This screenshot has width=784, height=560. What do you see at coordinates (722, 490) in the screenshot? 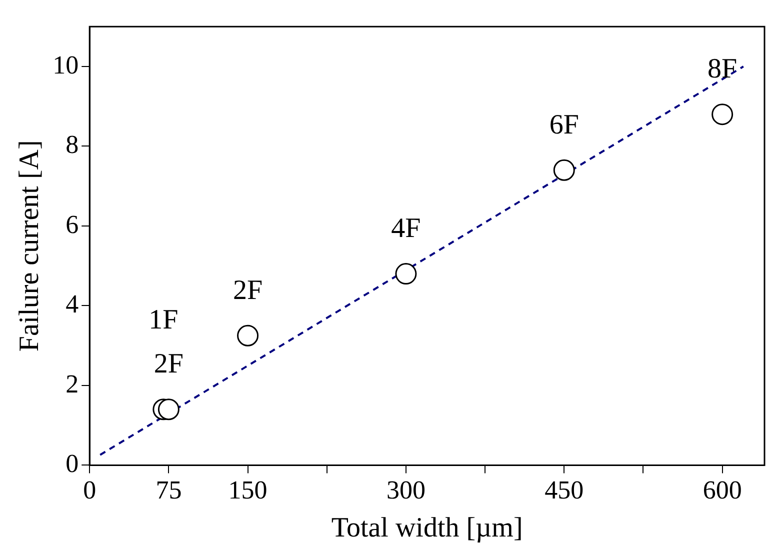
I see `x-tick-label: 600` at bounding box center [722, 490].